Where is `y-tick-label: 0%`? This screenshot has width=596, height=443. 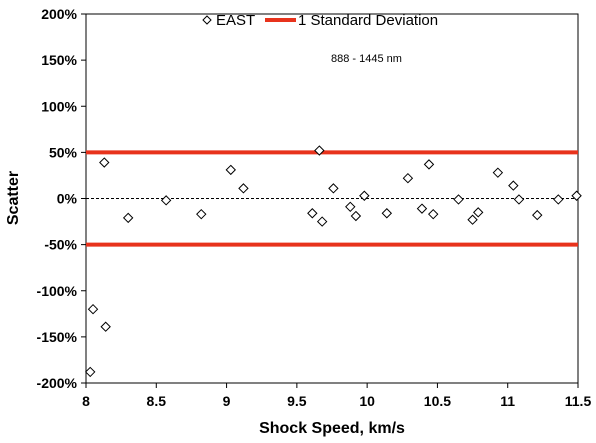
y-tick-label: 0% is located at coordinates (67, 199).